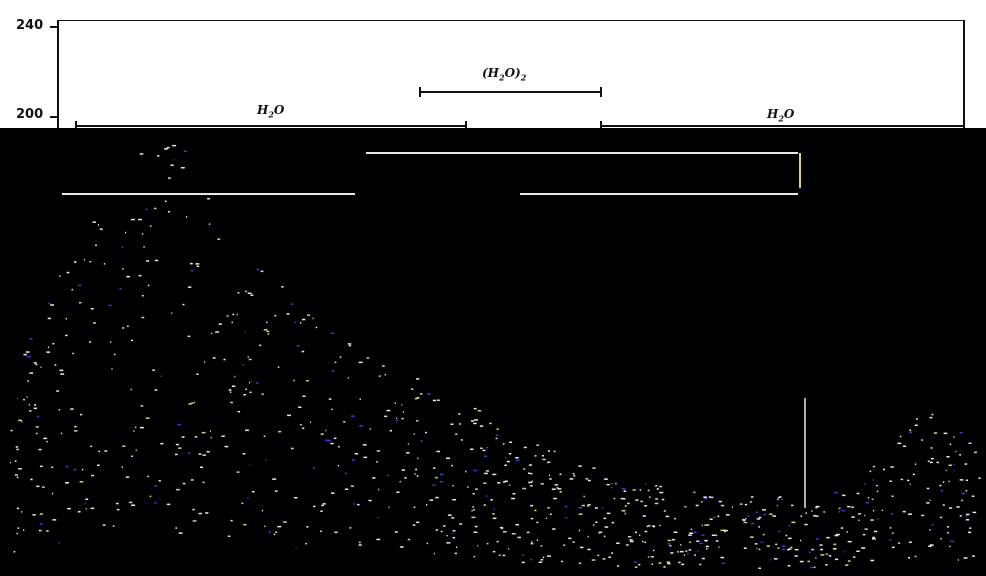 The width and height of the screenshot is (986, 576). I want to click on band-label-h2o-right: H2O, so click(781, 115).